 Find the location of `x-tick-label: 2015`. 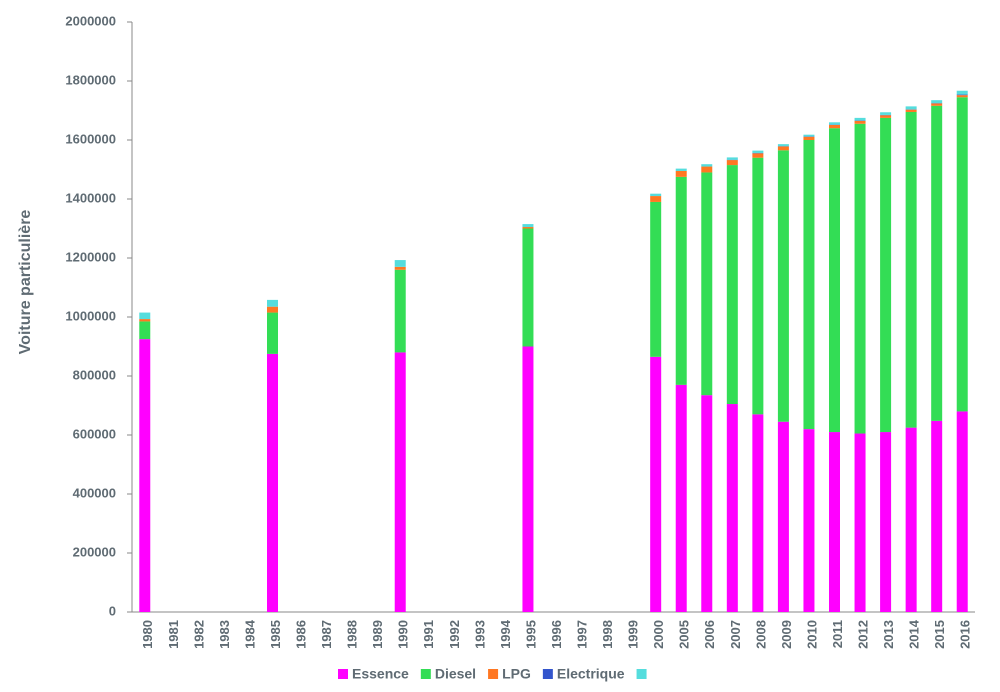

x-tick-label: 2015 is located at coordinates (939, 634).